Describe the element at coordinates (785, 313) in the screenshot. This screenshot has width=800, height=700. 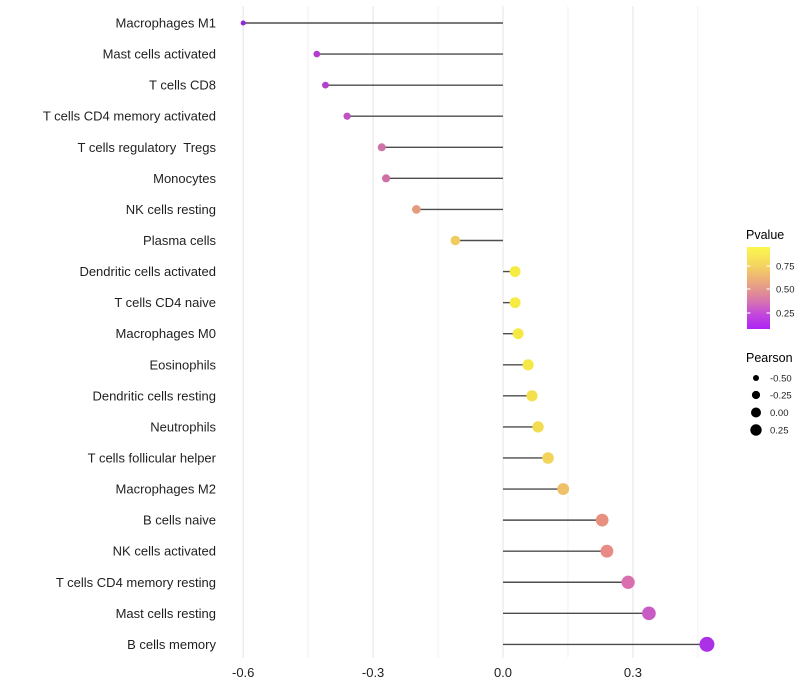
I see `colorbar-tick-label: 0.25` at that location.